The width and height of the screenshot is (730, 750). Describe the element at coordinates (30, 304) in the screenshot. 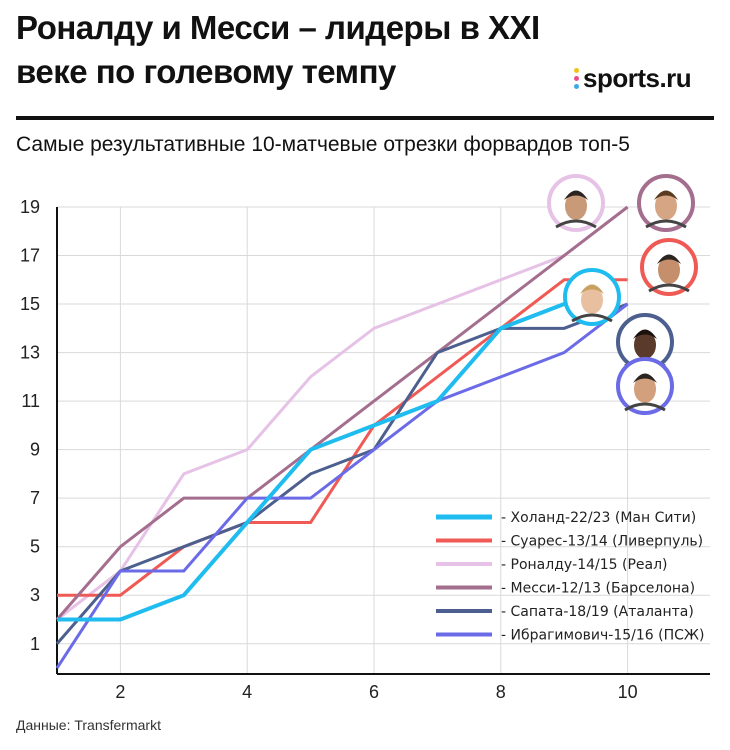

I see `y-tick-label: 15` at that location.